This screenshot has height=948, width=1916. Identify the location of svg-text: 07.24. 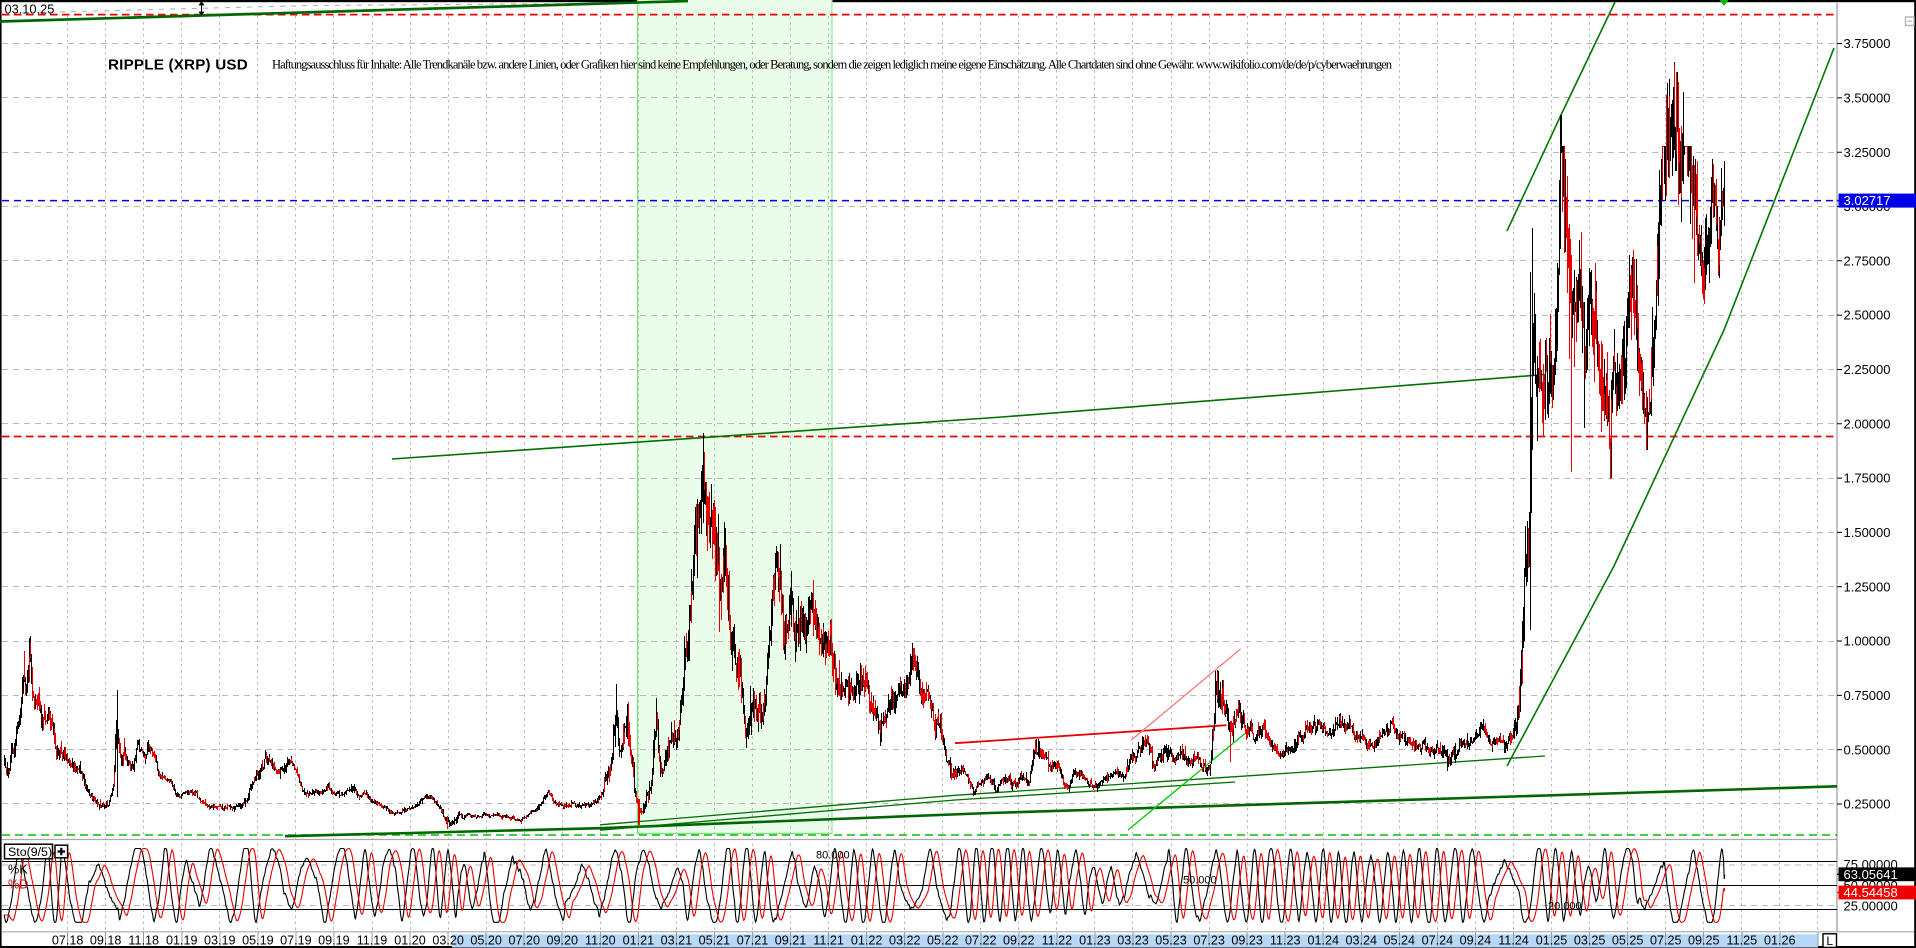
(1438, 941).